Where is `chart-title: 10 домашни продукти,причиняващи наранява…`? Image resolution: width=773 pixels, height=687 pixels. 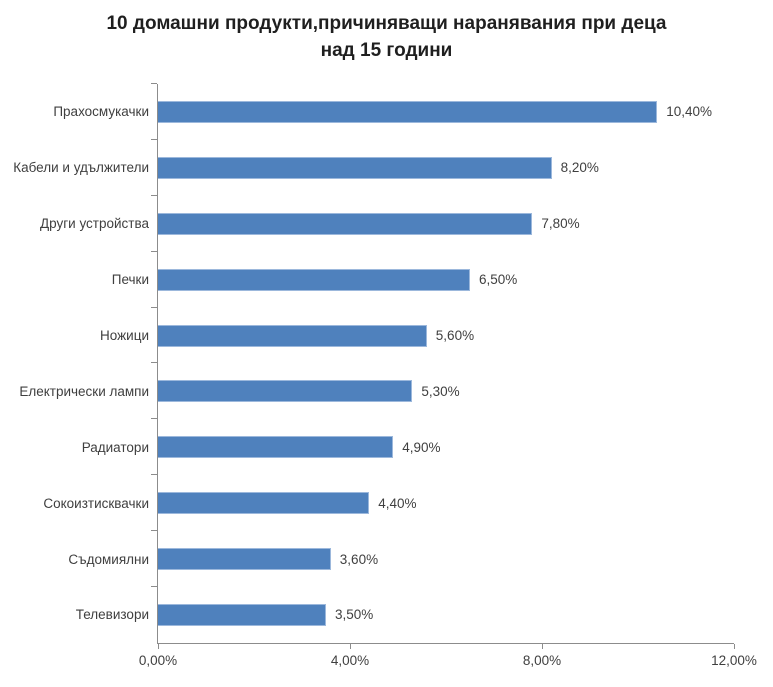
chart-title: 10 домашни продукти,причиняващи наранява… is located at coordinates (386, 37).